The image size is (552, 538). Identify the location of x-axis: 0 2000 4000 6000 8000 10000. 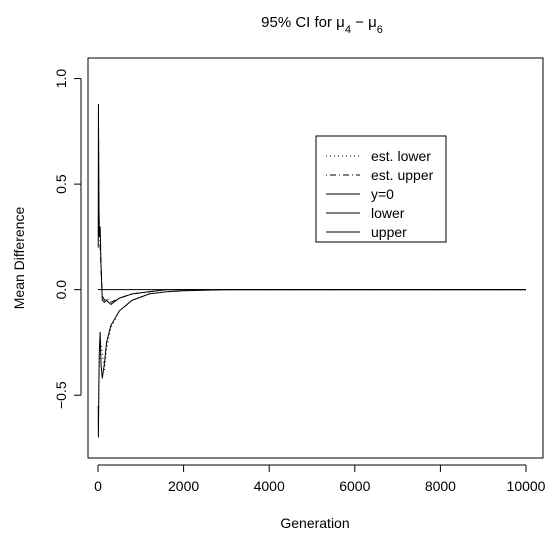
(320, 479).